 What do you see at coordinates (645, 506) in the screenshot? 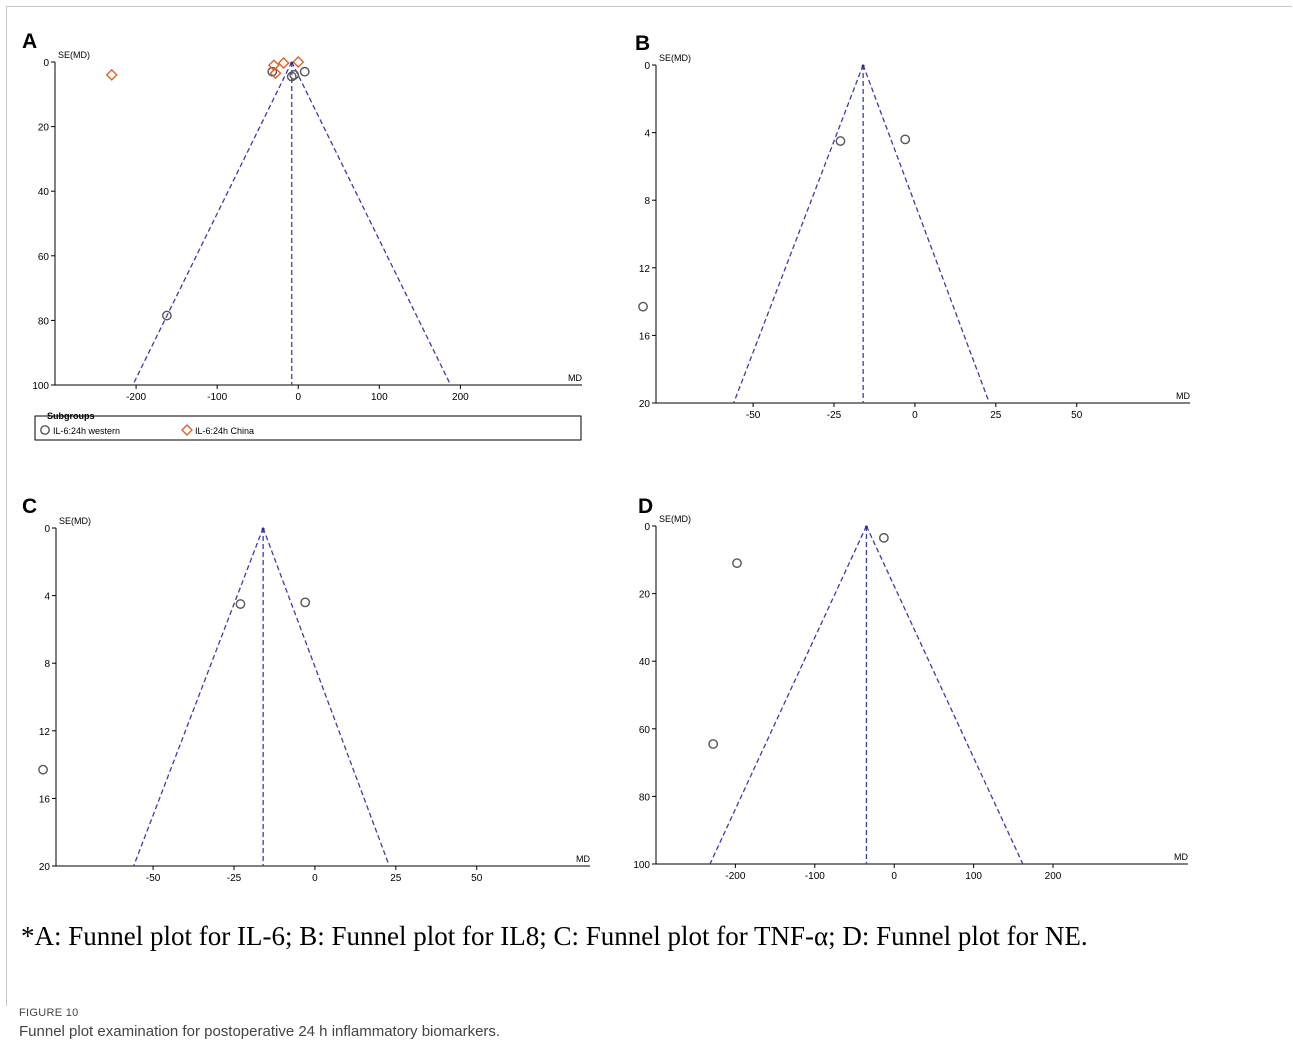
I see `panel-letter: D` at bounding box center [645, 506].